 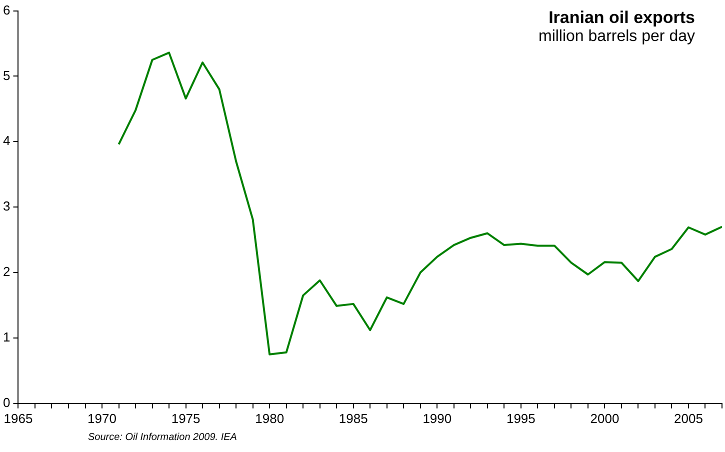 I want to click on x-tick-label: 1985, so click(x=353, y=418).